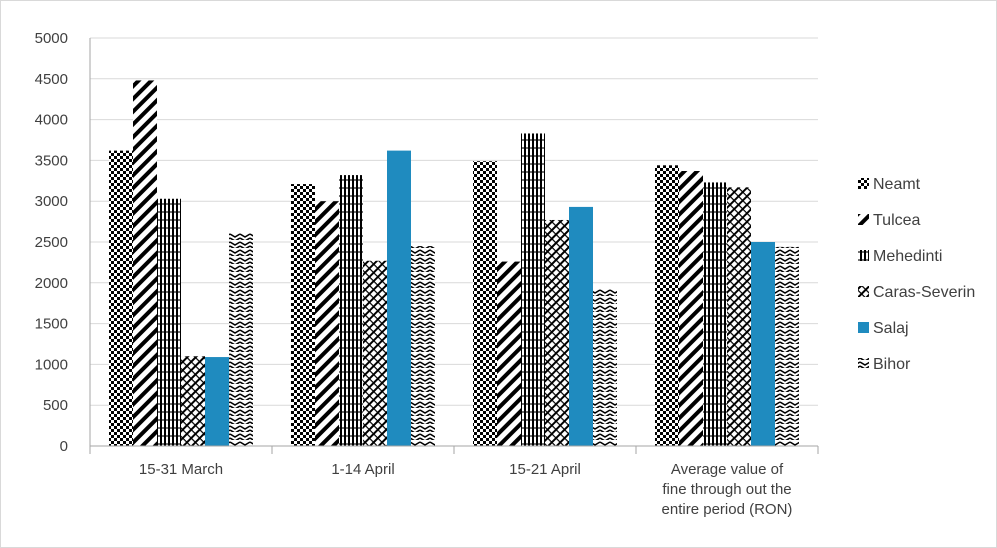 The image size is (997, 548). What do you see at coordinates (51, 324) in the screenshot?
I see `y-tick-label: 1500` at bounding box center [51, 324].